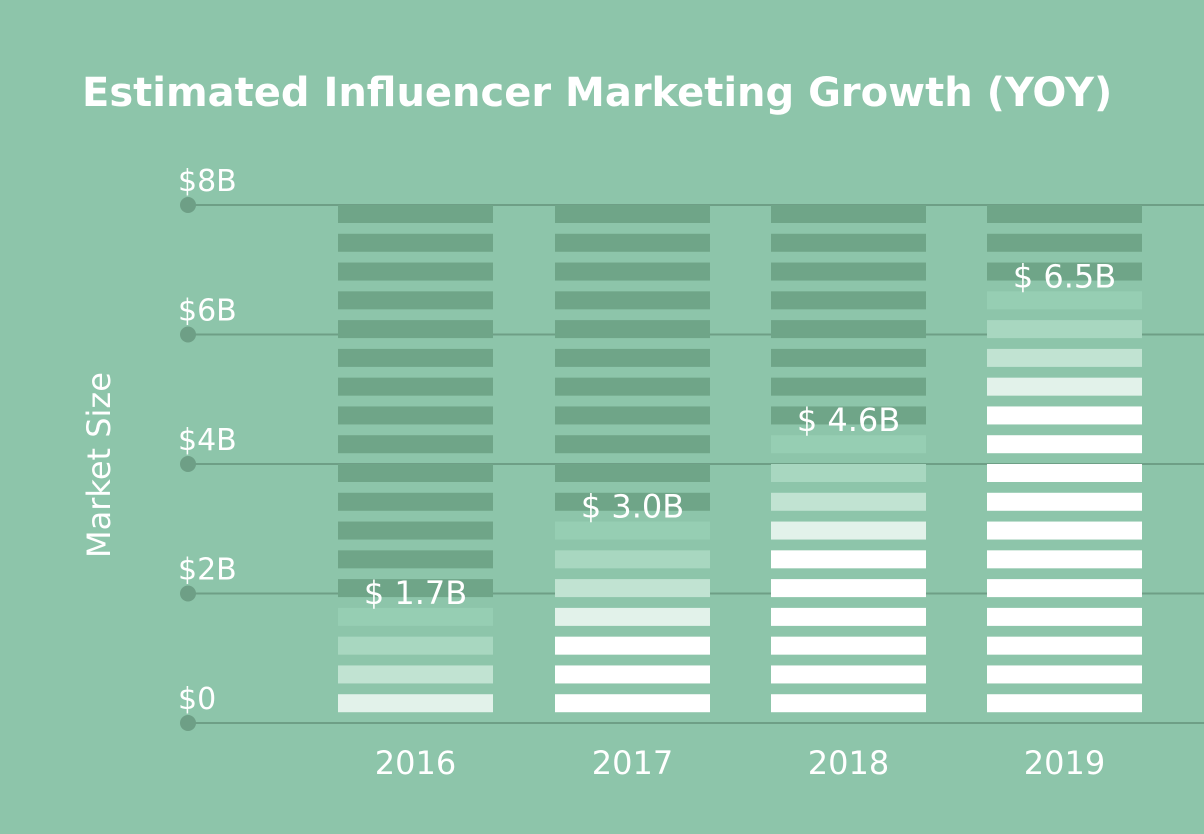 The image size is (1204, 834). I want to click on x-tick-label: 2017, so click(632, 763).